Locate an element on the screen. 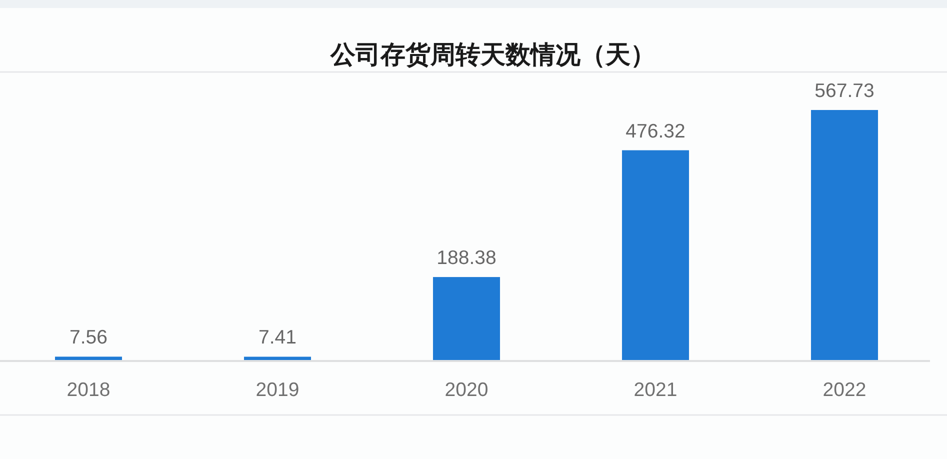  data-label: 476.32 is located at coordinates (656, 131).